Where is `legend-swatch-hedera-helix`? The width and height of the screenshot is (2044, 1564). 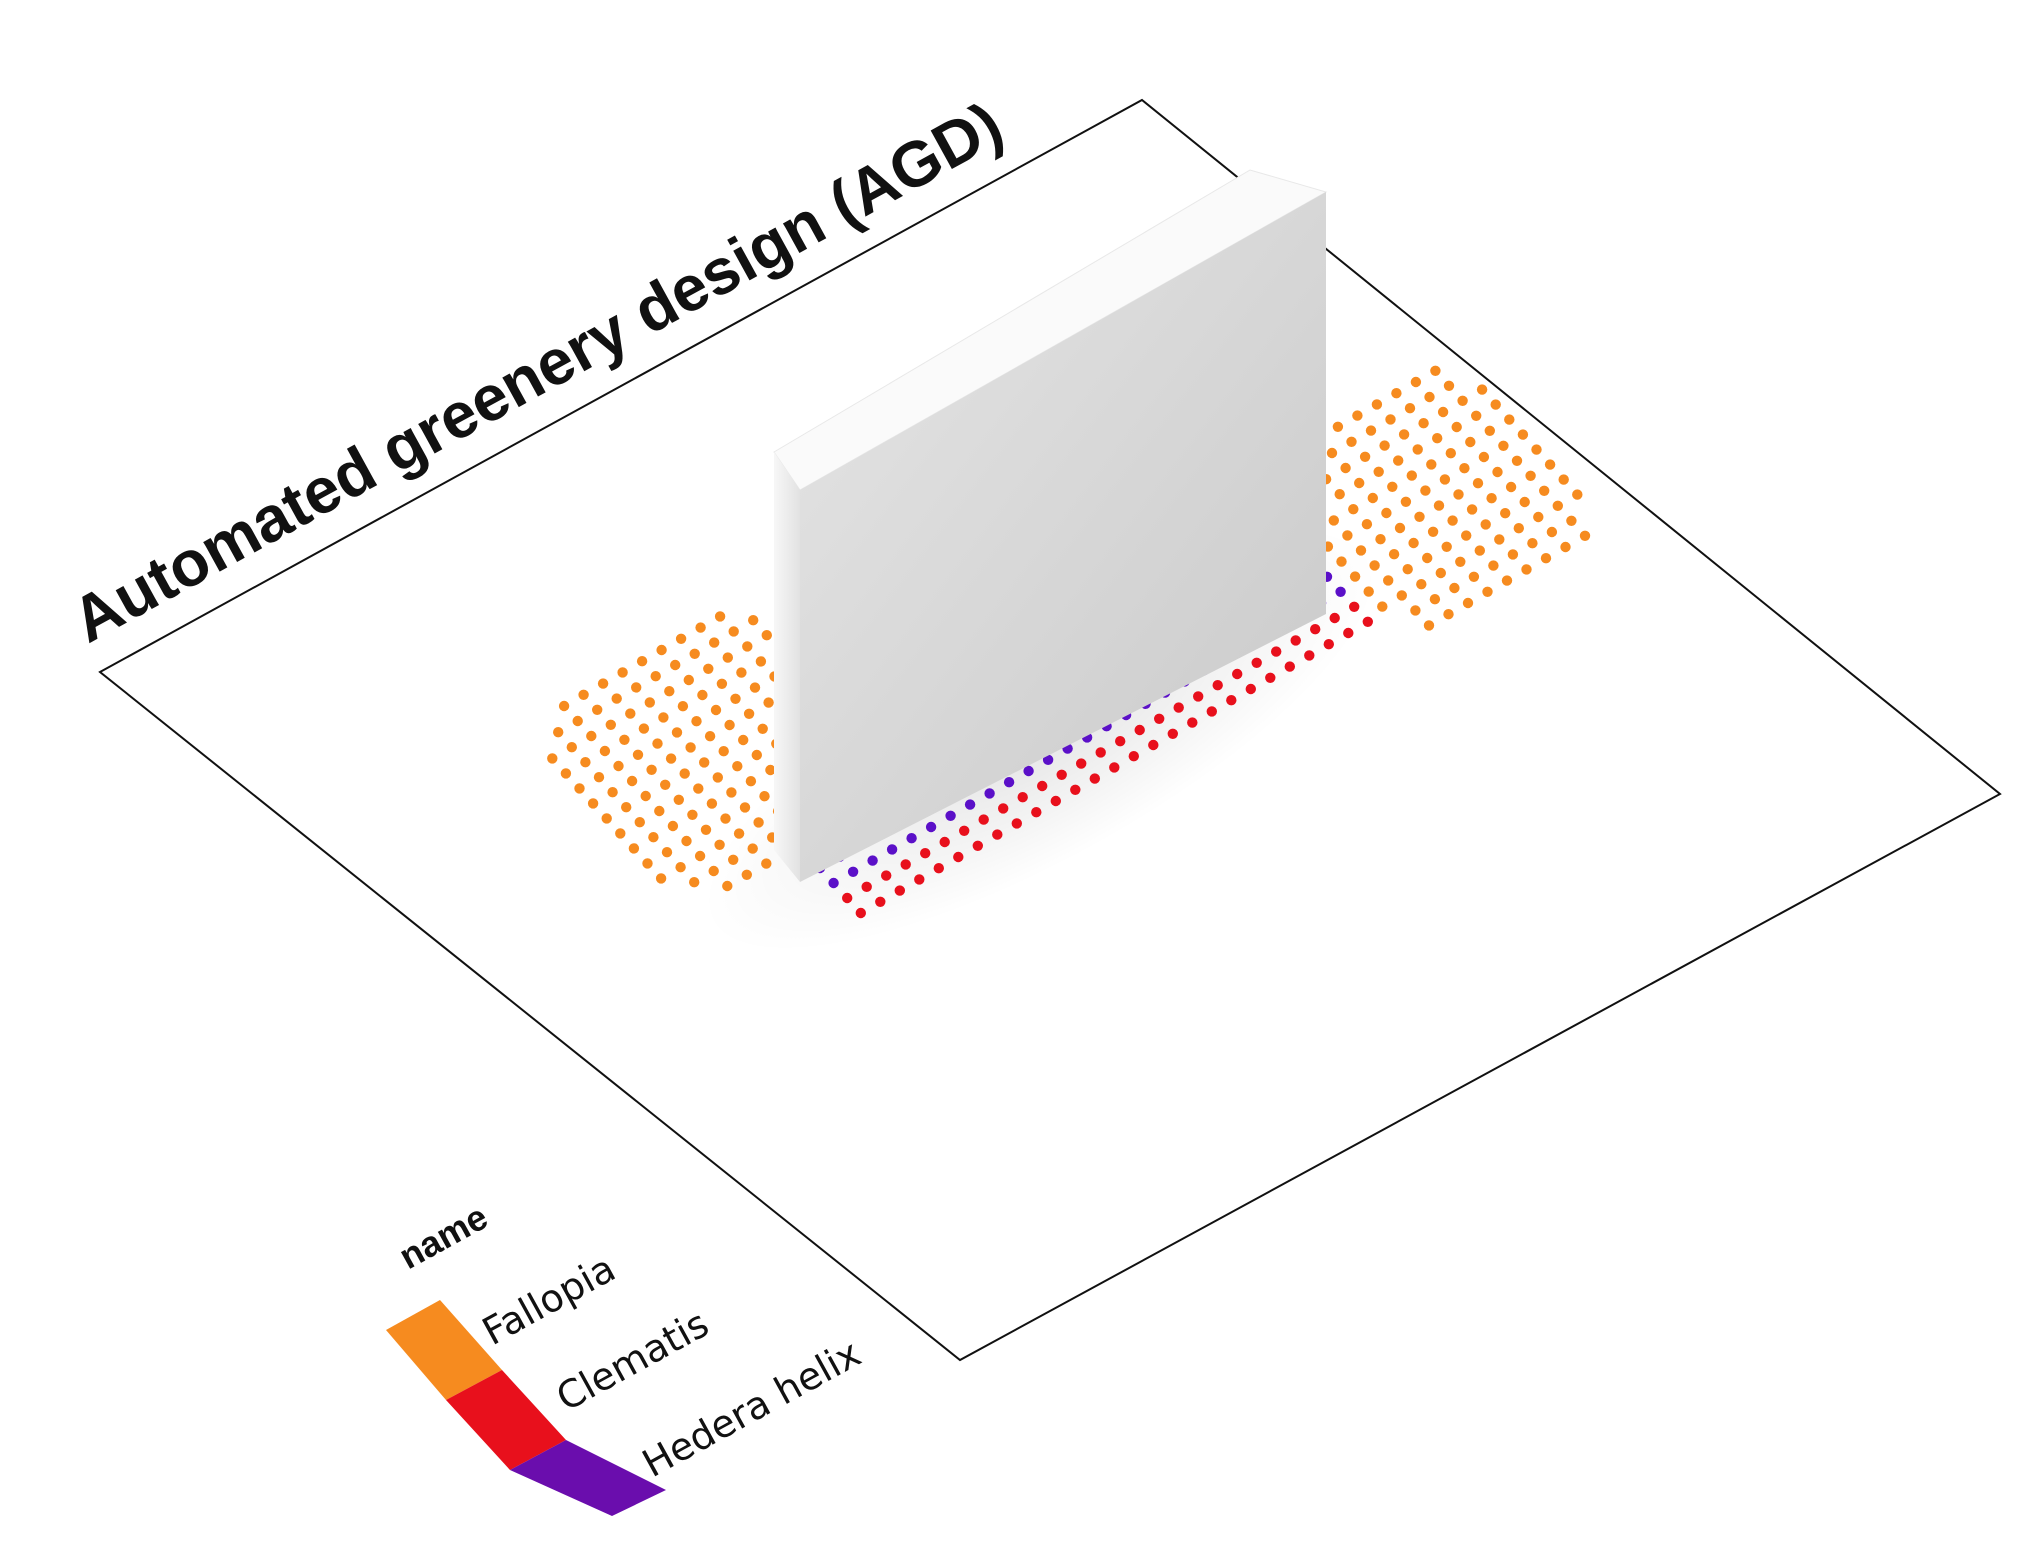
legend-swatch-hedera-helix is located at coordinates (588, 1478).